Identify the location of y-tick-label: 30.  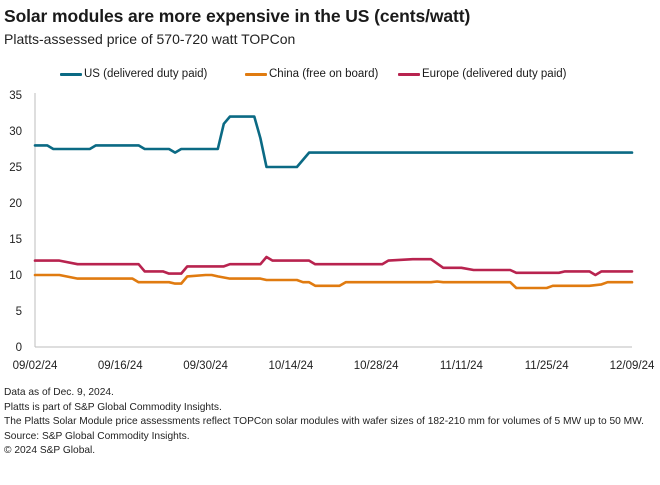
(15, 132).